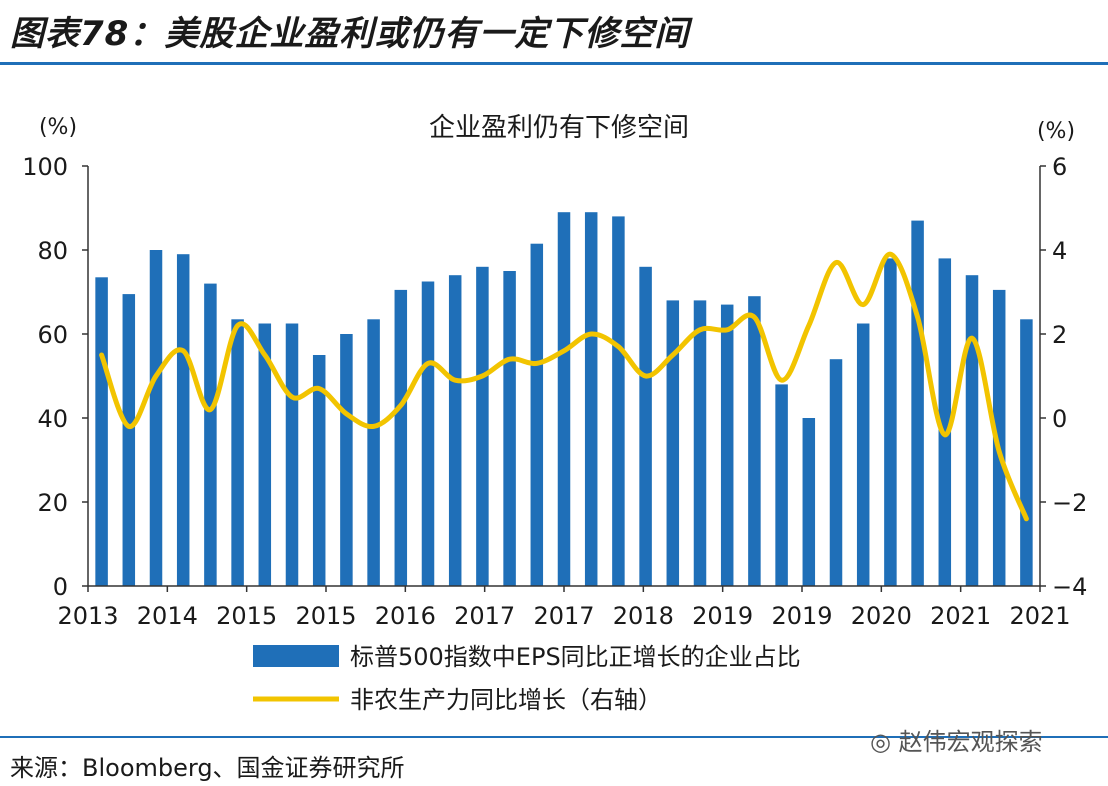  I want to click on watermark: ◎ 赵伟宏观探索, so click(956, 739).